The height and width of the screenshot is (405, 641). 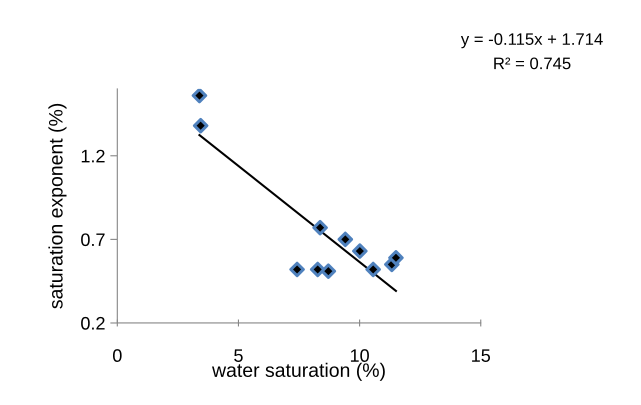 I want to click on x-axis-title: water saturation (%), so click(x=298, y=371).